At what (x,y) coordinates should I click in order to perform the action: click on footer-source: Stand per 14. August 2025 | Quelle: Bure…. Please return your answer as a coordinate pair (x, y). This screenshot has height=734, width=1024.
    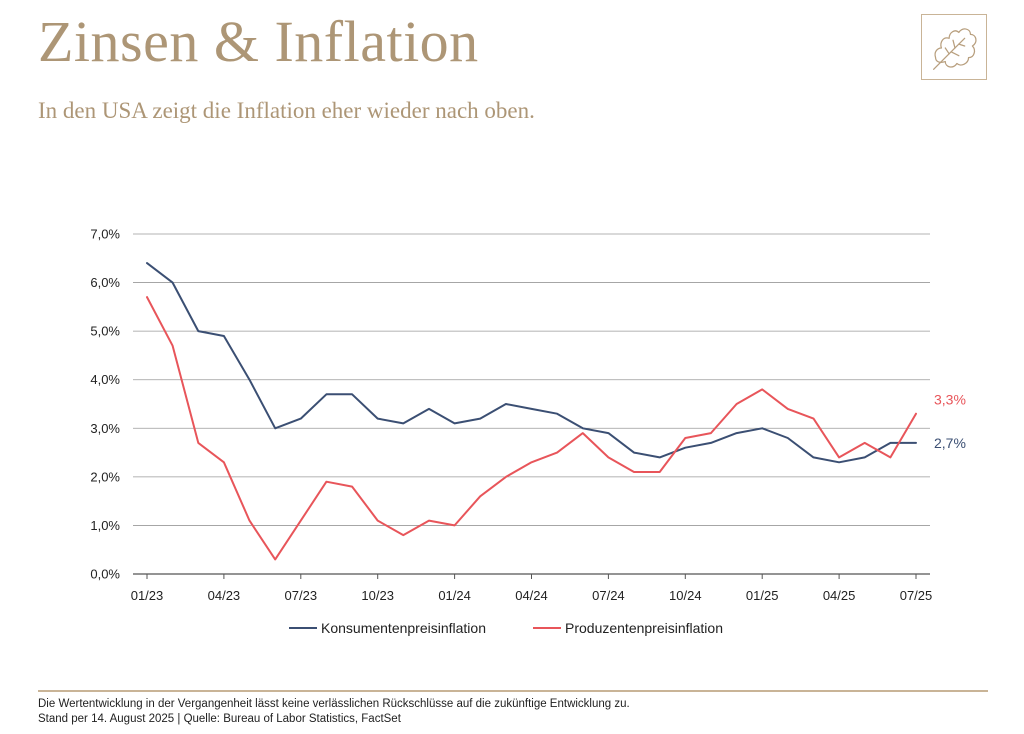
    Looking at the image, I should click on (219, 719).